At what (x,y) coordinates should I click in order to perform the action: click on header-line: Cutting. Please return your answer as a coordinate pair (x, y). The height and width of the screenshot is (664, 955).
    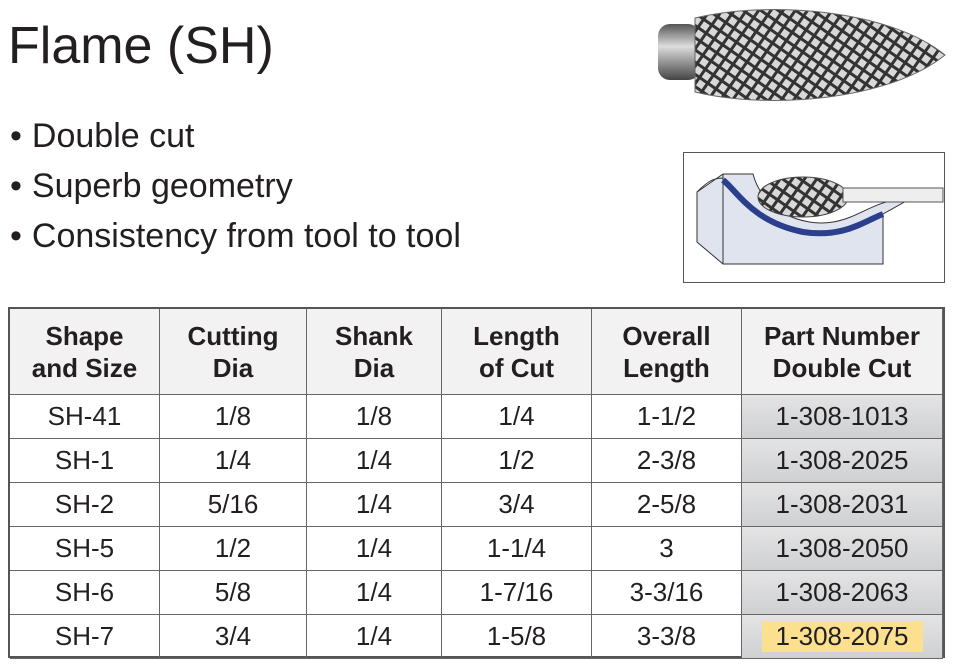
    Looking at the image, I should click on (233, 335).